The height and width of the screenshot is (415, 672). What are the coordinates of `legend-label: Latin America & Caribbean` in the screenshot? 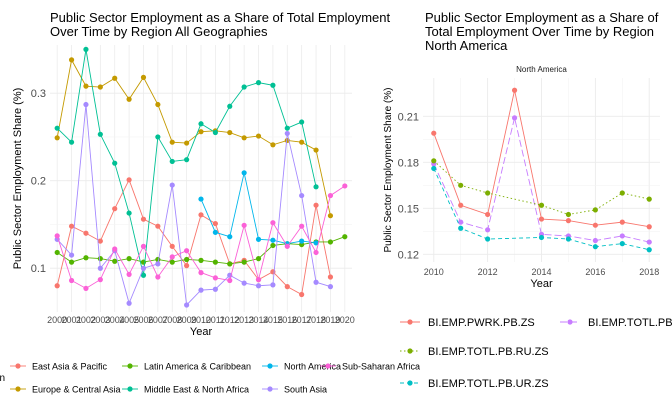 It's located at (197, 367).